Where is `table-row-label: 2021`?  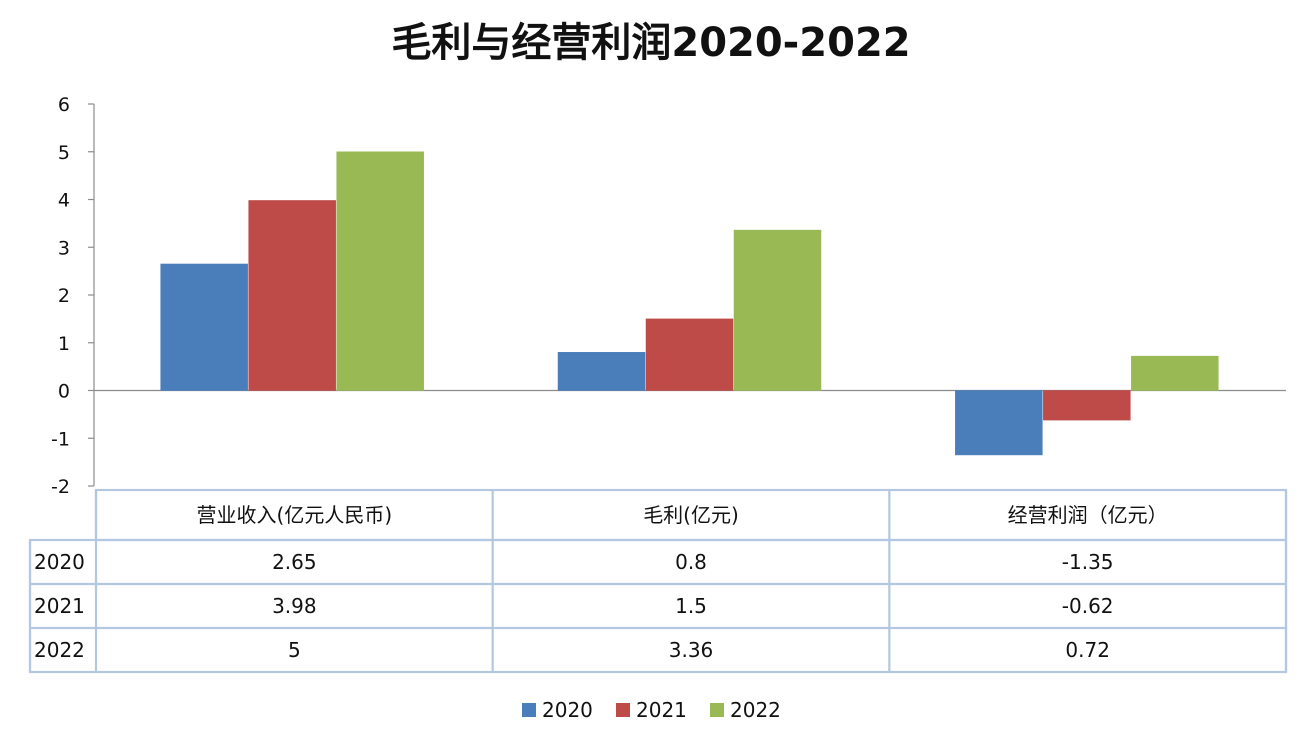
table-row-label: 2021 is located at coordinates (59, 606).